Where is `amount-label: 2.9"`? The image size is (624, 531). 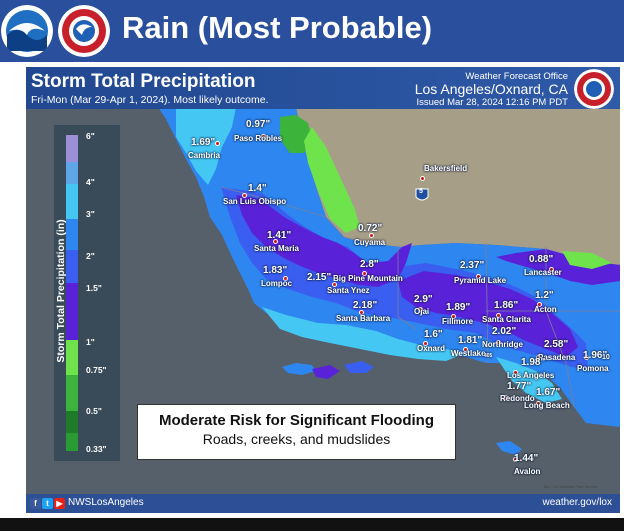 amount-label: 2.9" is located at coordinates (423, 299).